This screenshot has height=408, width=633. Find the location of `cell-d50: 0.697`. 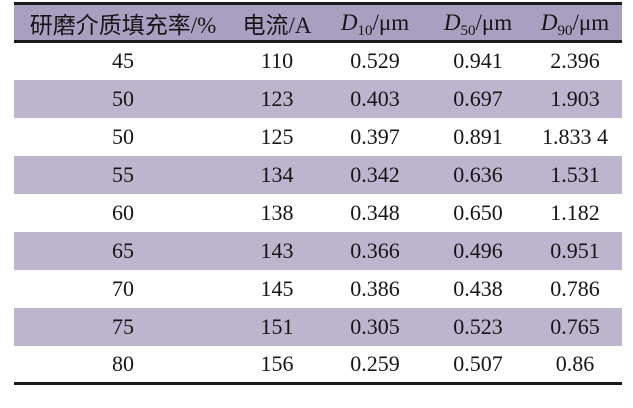

cell-d50: 0.697 is located at coordinates (478, 98).